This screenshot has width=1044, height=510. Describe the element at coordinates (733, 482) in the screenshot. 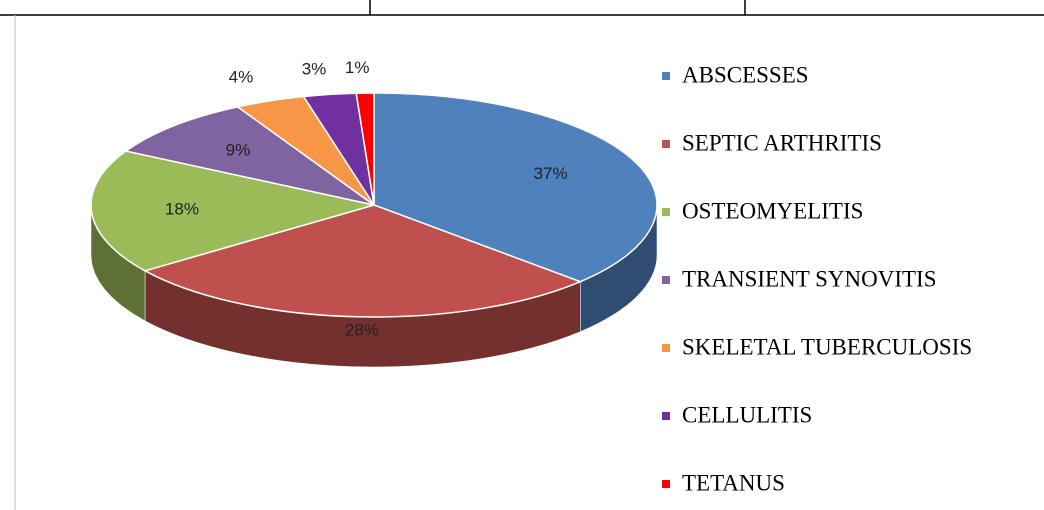

I see `legend-label: TETANUS` at that location.